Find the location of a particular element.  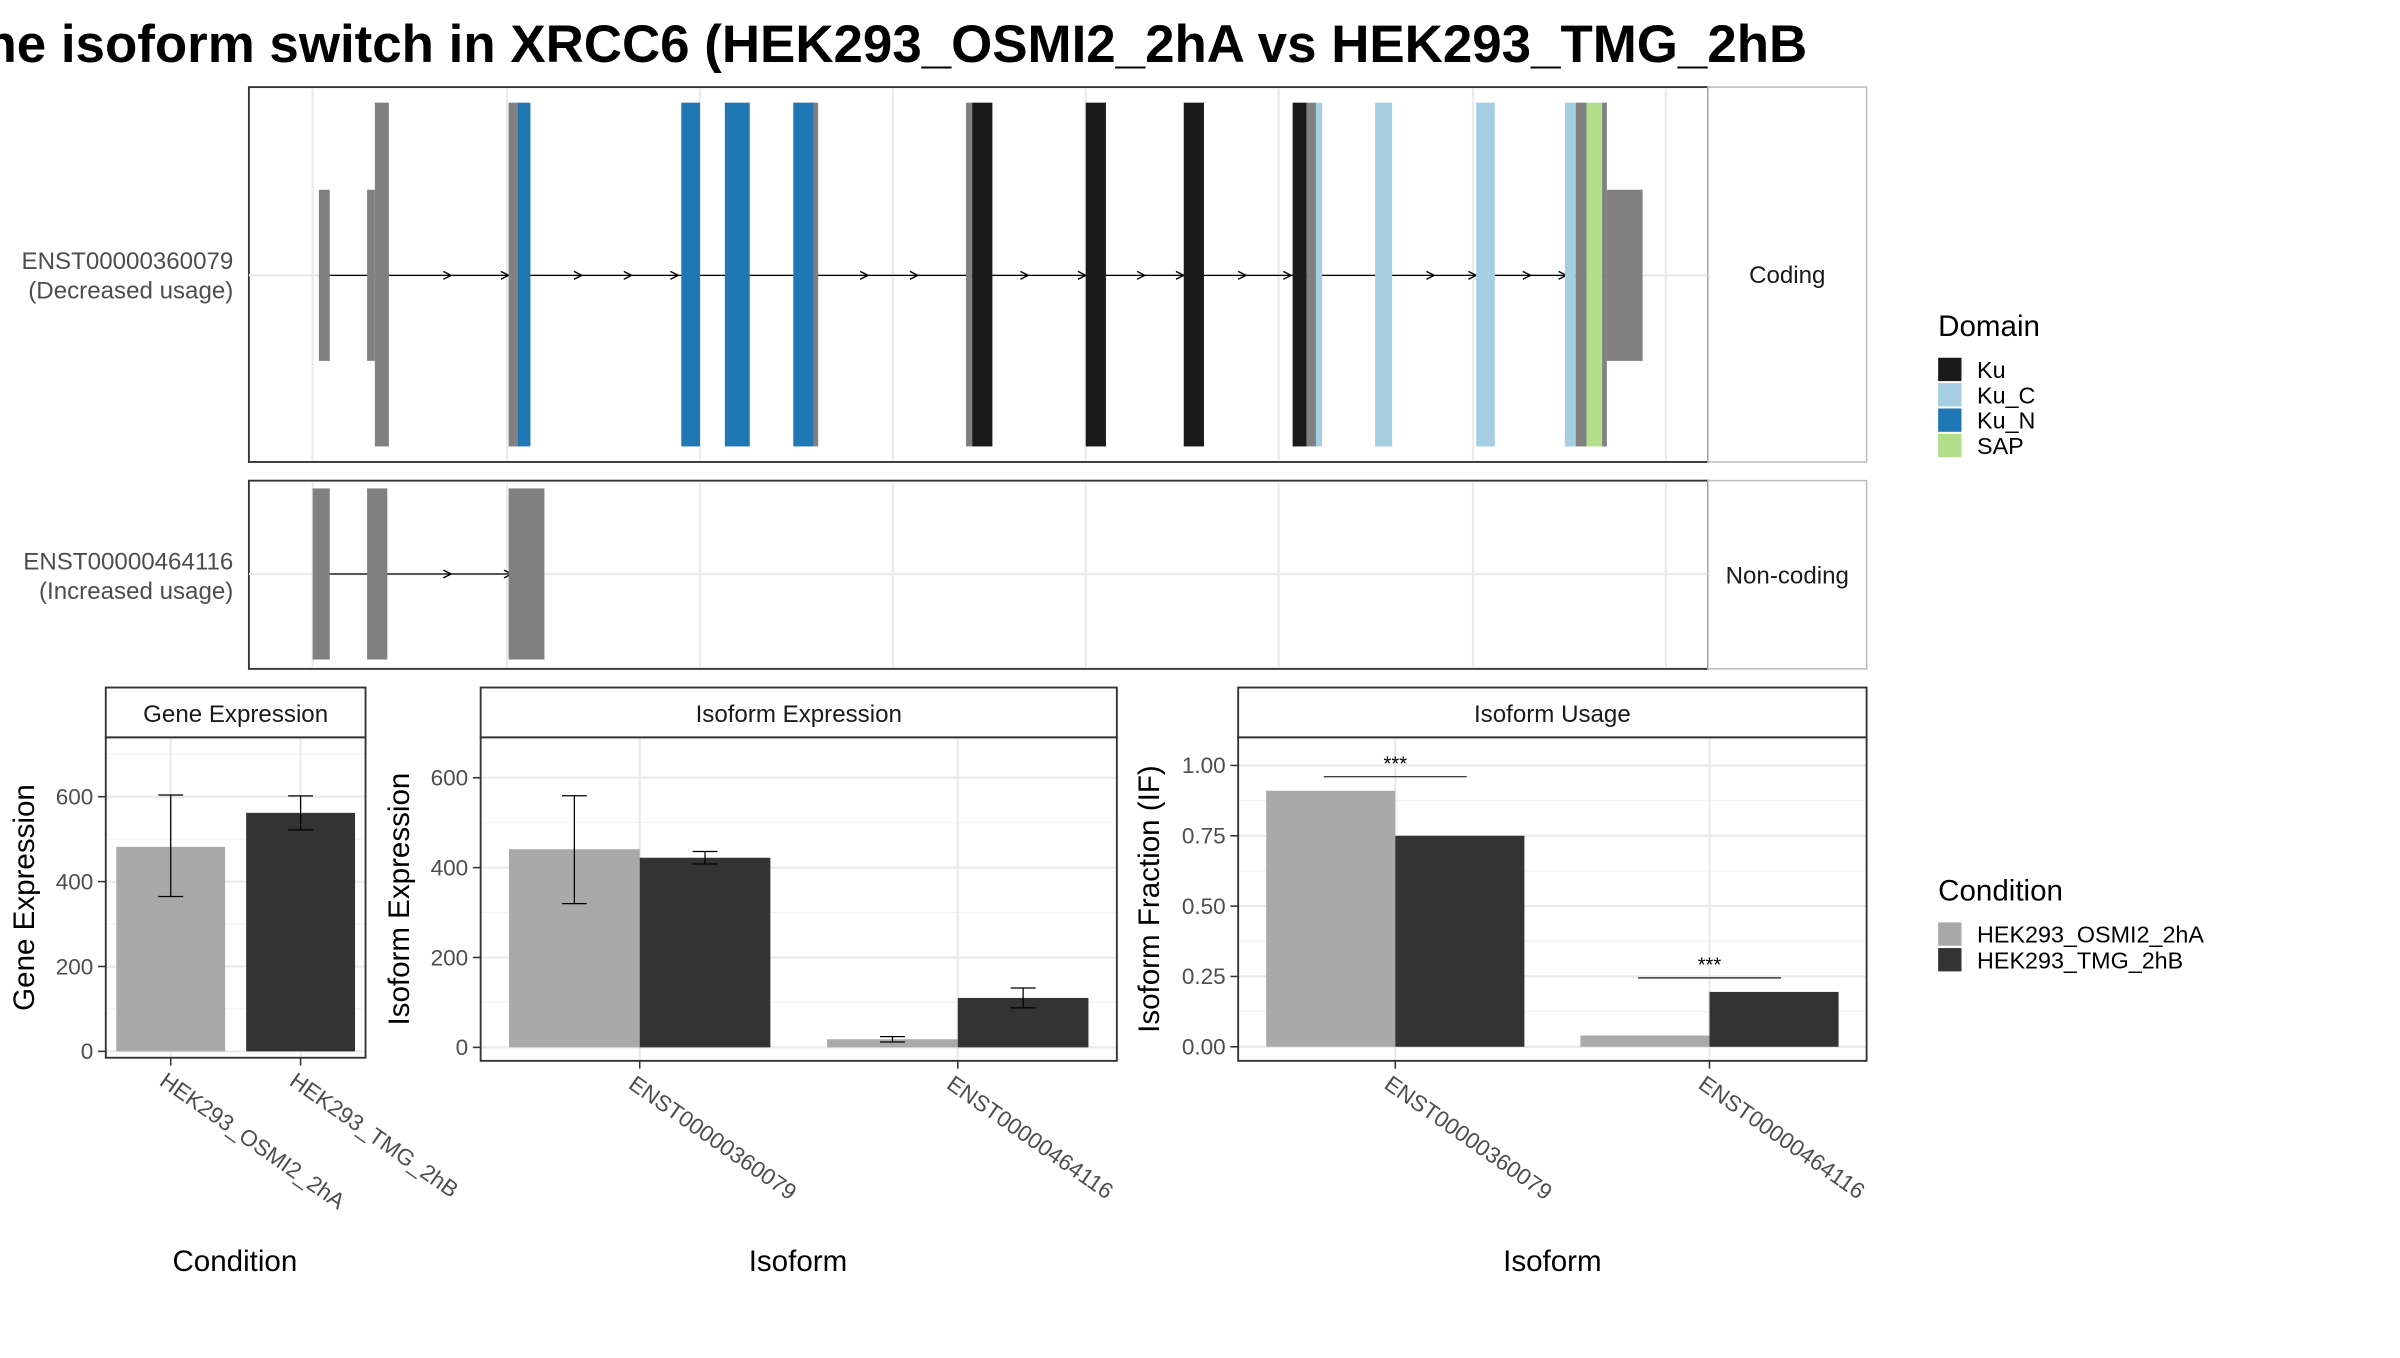

facet-strip-title: Isoform Usage is located at coordinates (1552, 714).